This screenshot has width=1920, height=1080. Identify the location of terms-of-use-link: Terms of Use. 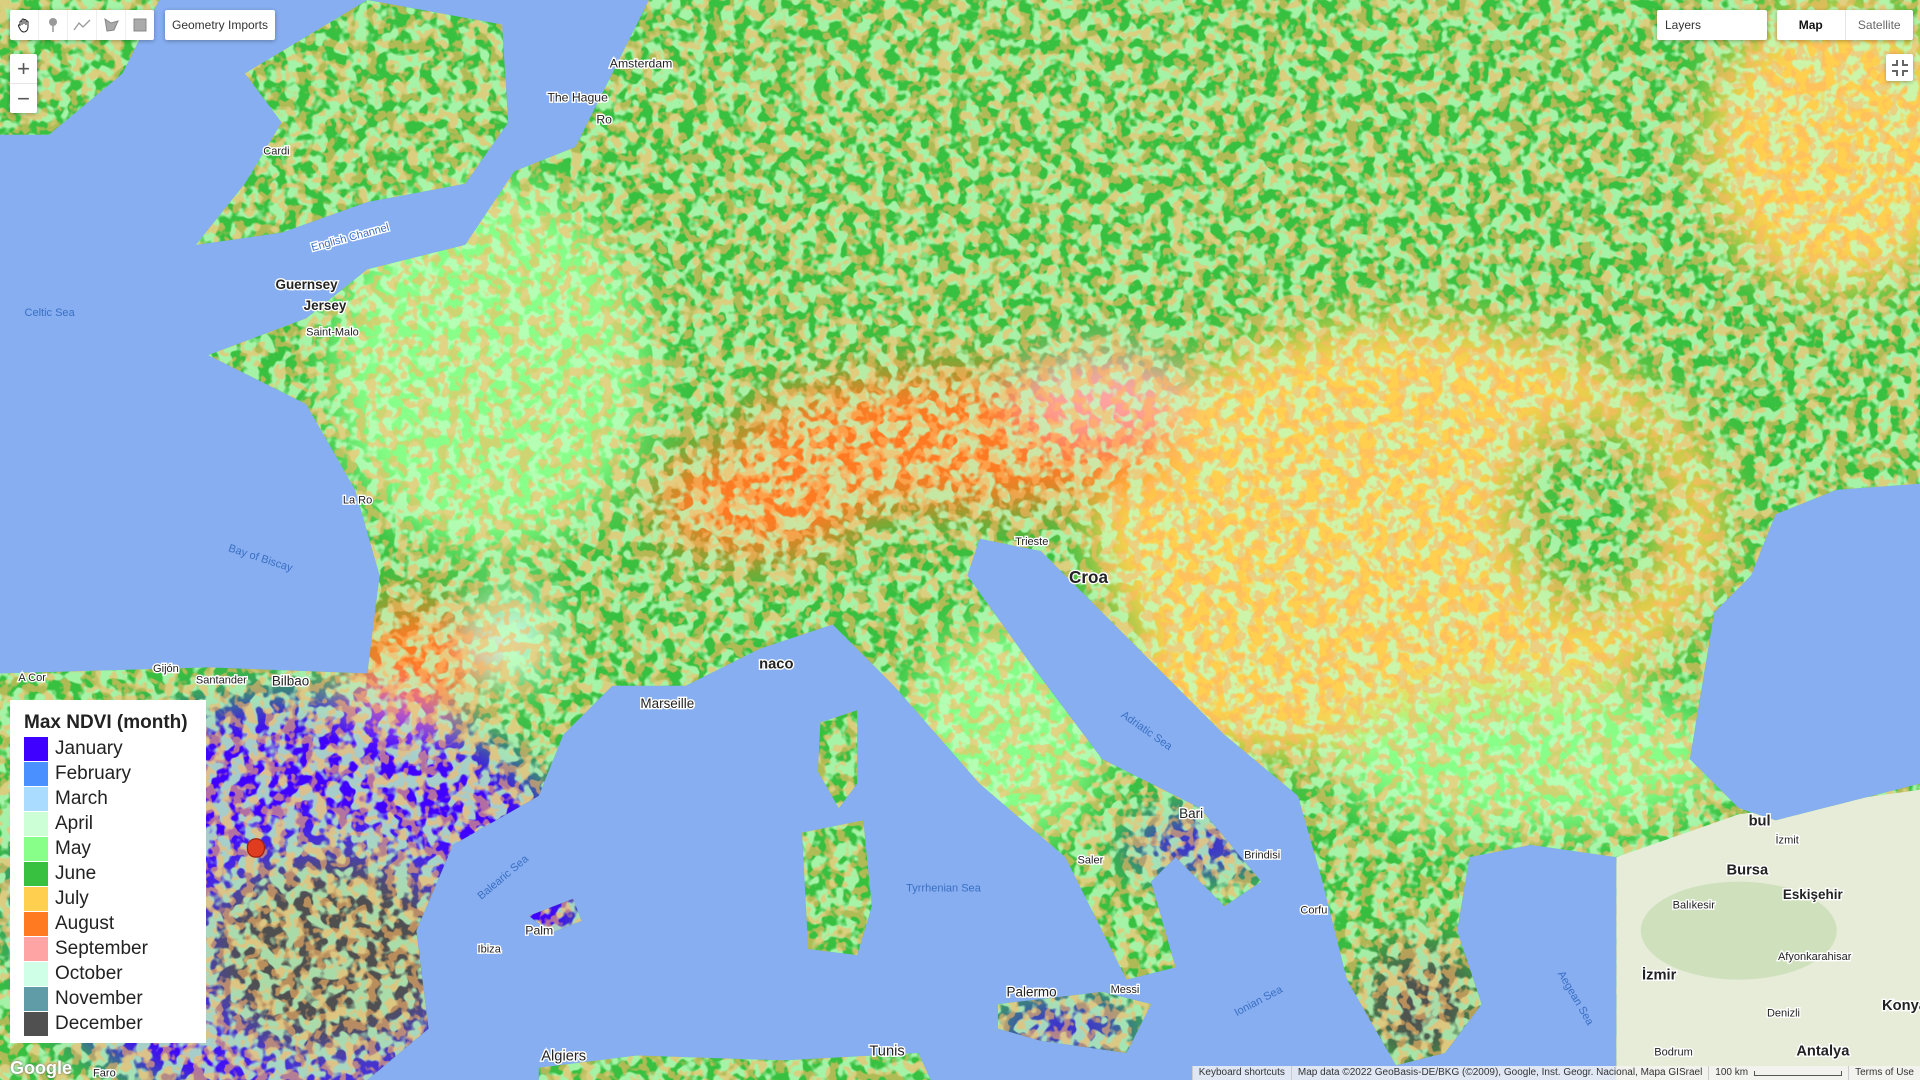
(1884, 1073).